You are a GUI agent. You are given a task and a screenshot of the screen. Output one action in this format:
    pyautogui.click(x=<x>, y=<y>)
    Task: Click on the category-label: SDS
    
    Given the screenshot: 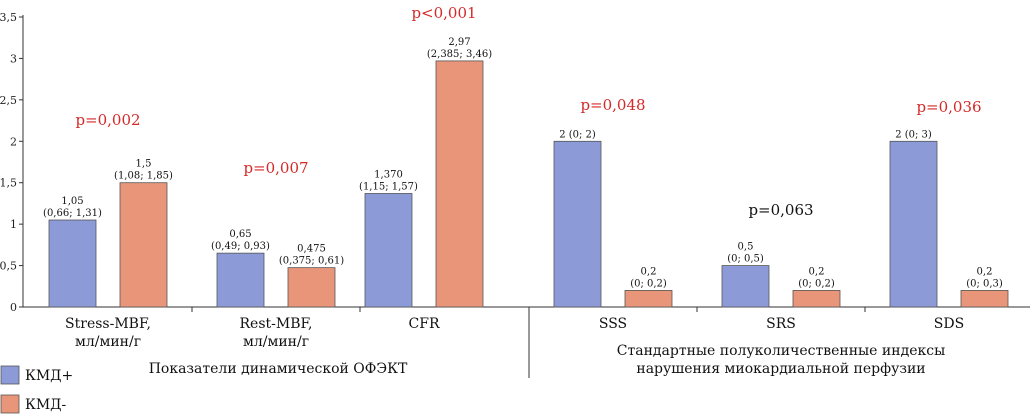 What is the action you would take?
    pyautogui.click(x=949, y=324)
    